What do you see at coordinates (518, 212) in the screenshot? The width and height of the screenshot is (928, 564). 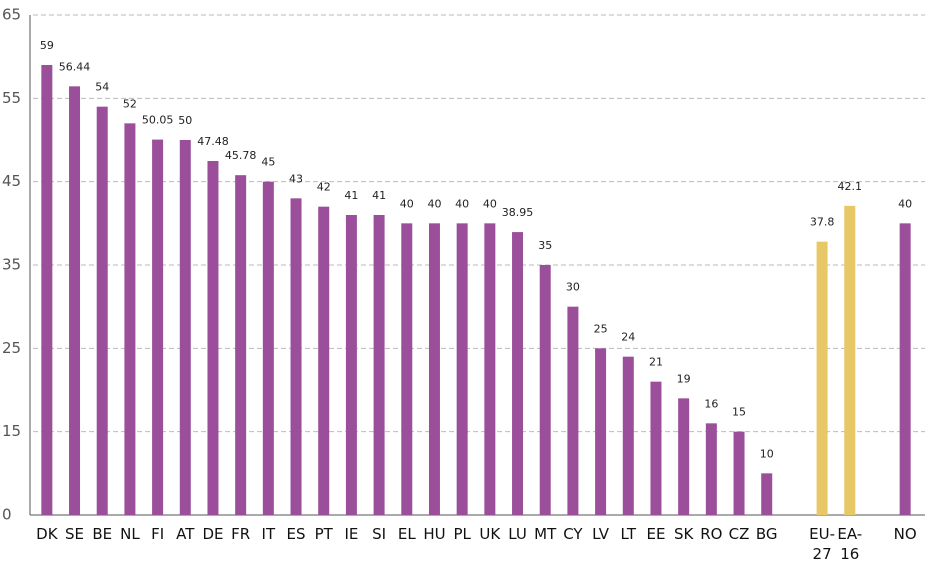 I see `value-label: 38.95` at bounding box center [518, 212].